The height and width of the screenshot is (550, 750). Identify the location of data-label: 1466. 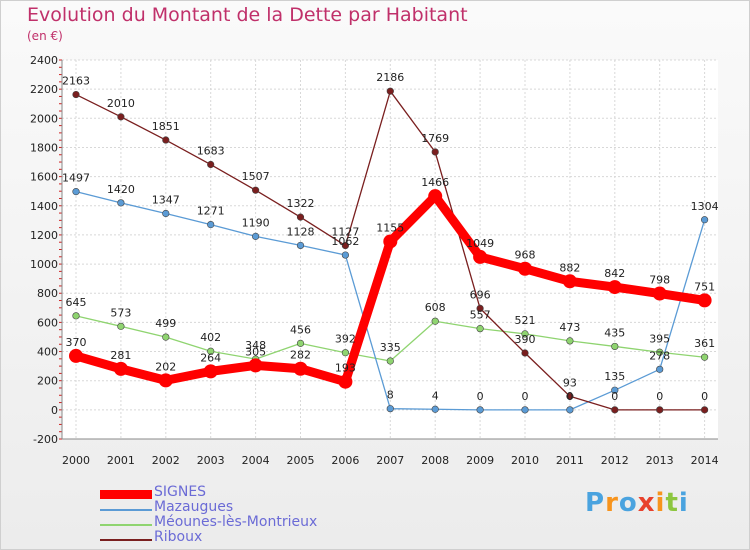
(435, 182).